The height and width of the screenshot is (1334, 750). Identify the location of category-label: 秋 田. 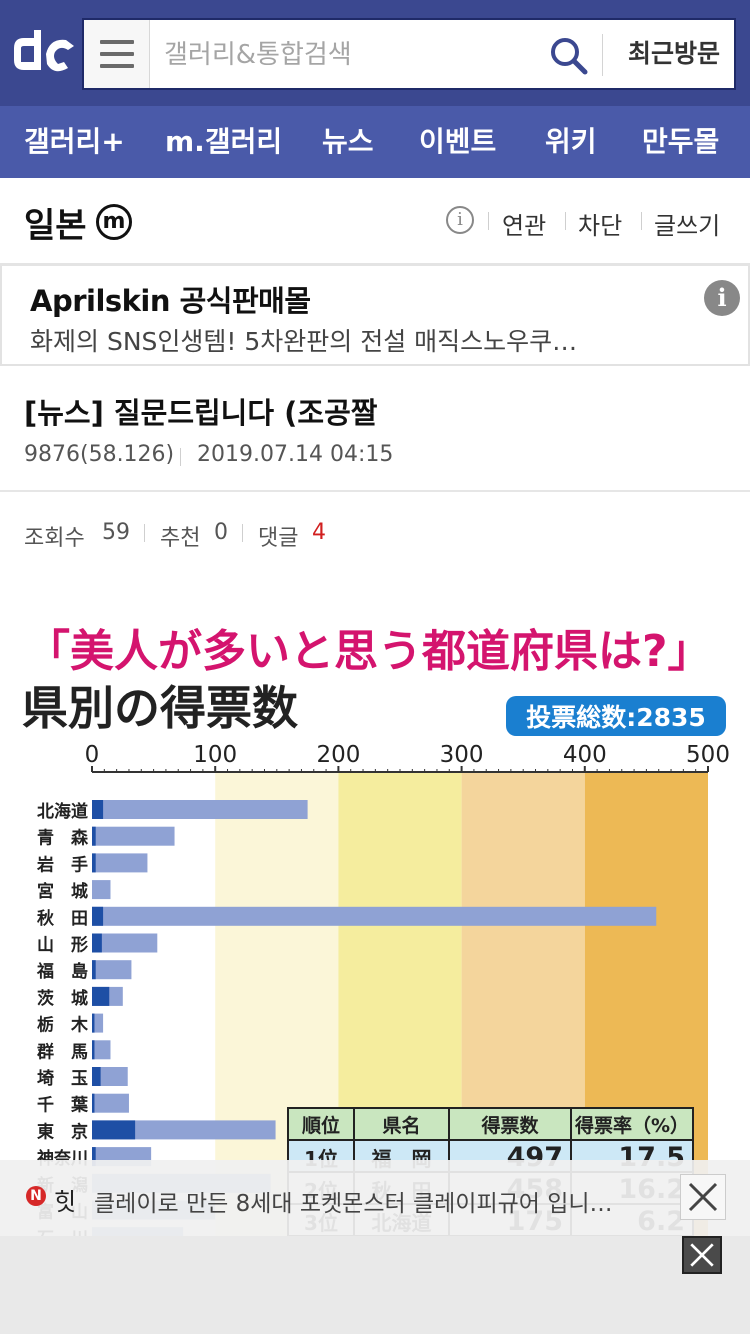
(62, 918).